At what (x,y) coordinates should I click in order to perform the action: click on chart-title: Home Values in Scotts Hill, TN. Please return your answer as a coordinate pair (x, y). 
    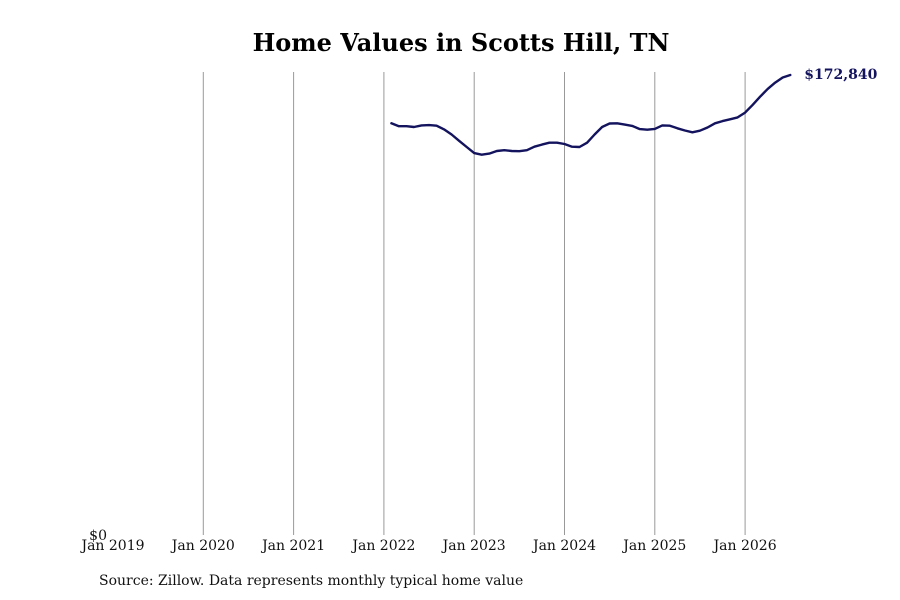
    Looking at the image, I should click on (461, 42).